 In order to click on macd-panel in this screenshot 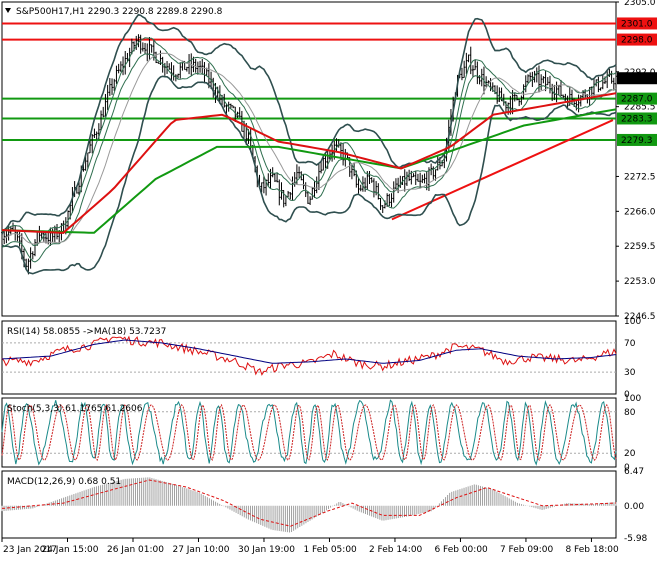, I will do `click(309, 505)`.